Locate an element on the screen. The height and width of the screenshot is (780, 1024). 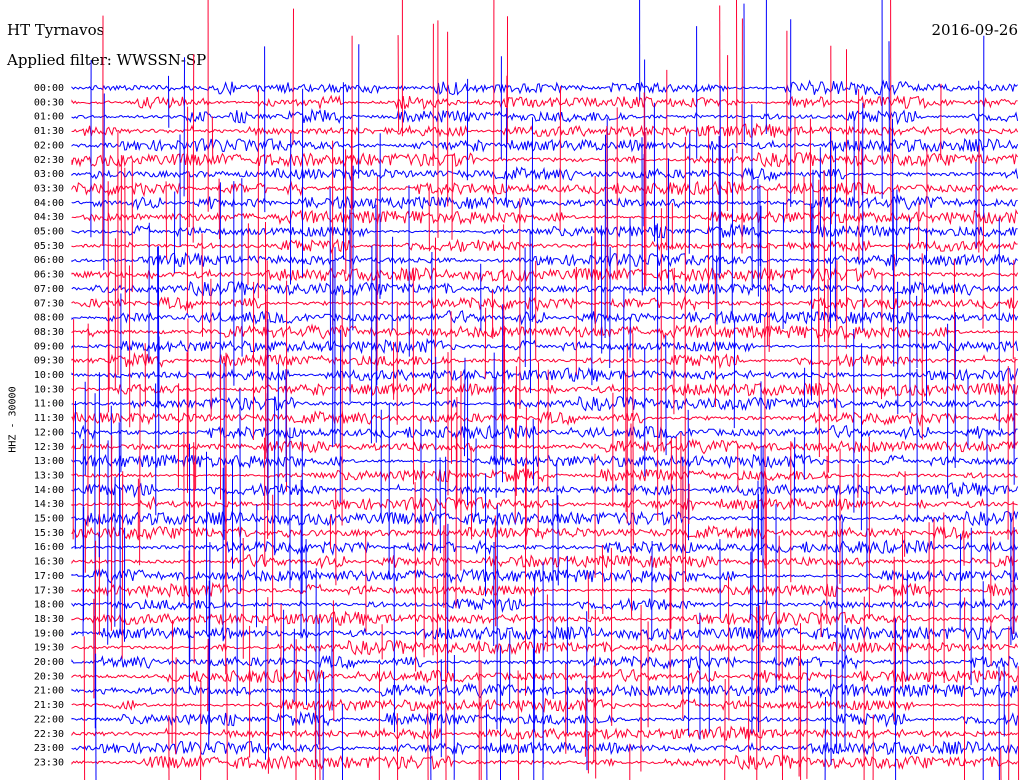
row-time-label: 13:30 is located at coordinates (49, 475).